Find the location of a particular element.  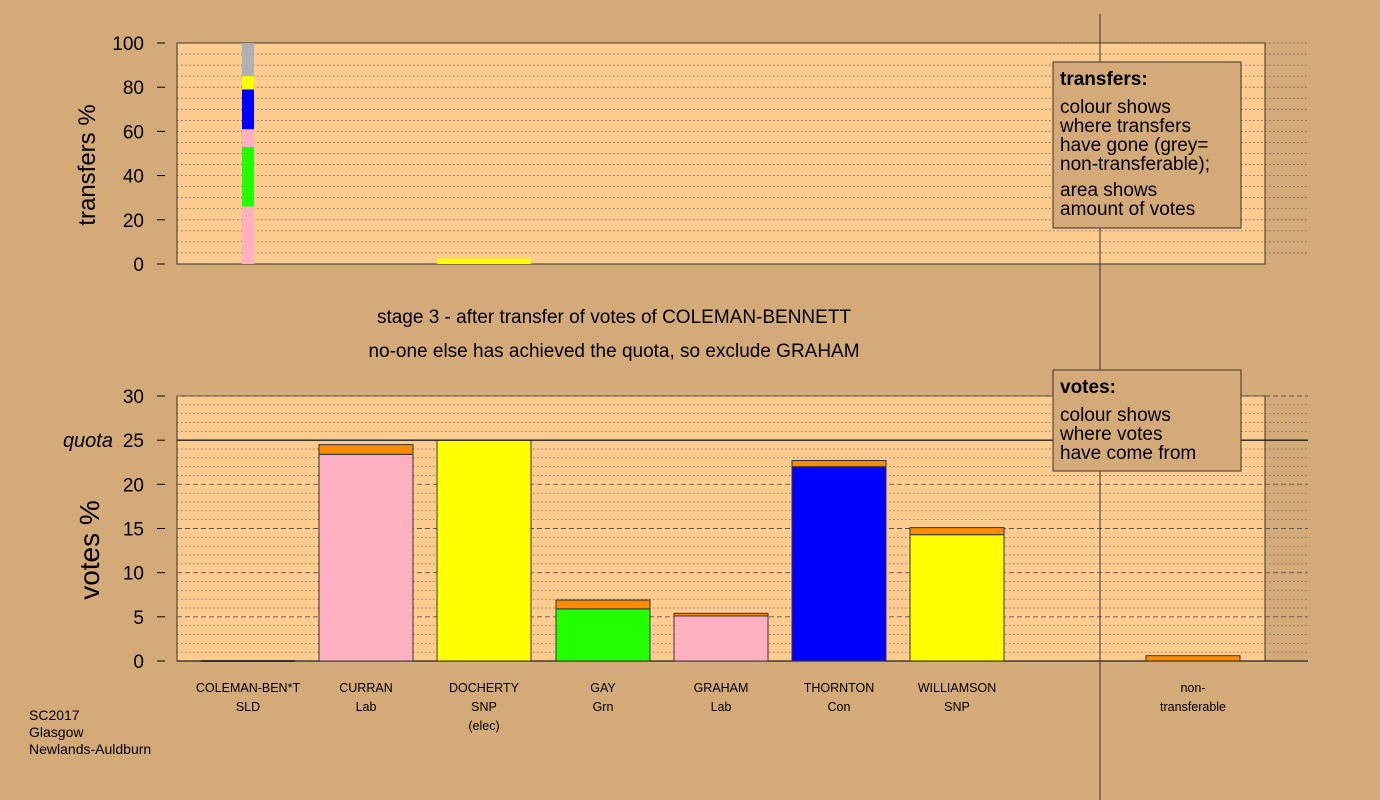

y-tick-label: 30 is located at coordinates (133, 397).